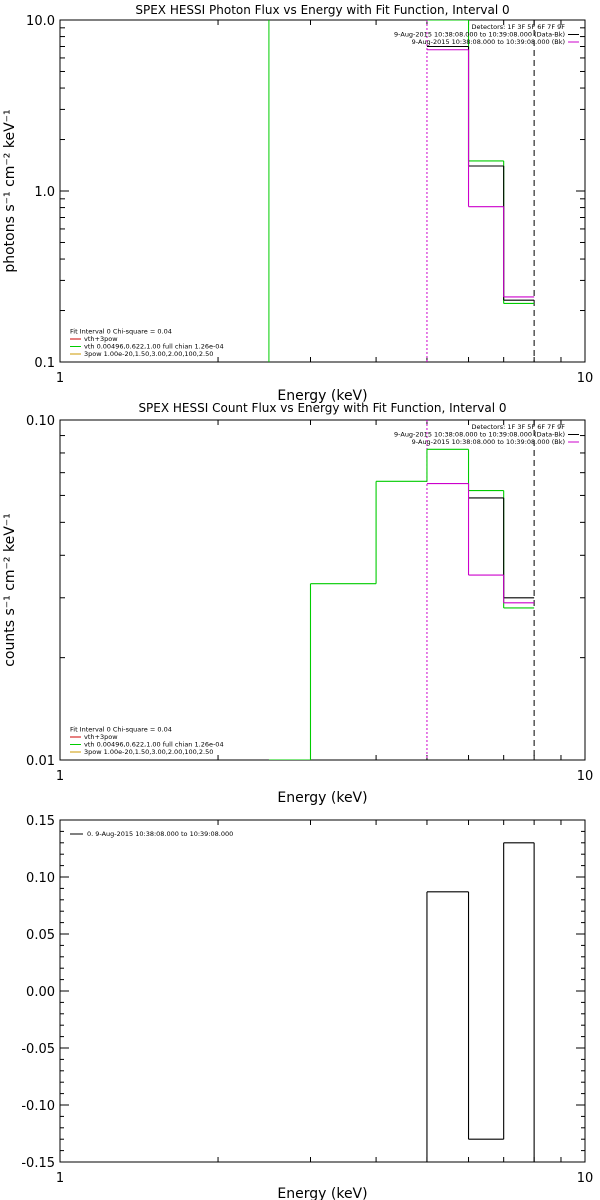  I want to click on y-axis-label: photons s⁻¹ cm⁻² keV⁻¹, so click(10, 190).